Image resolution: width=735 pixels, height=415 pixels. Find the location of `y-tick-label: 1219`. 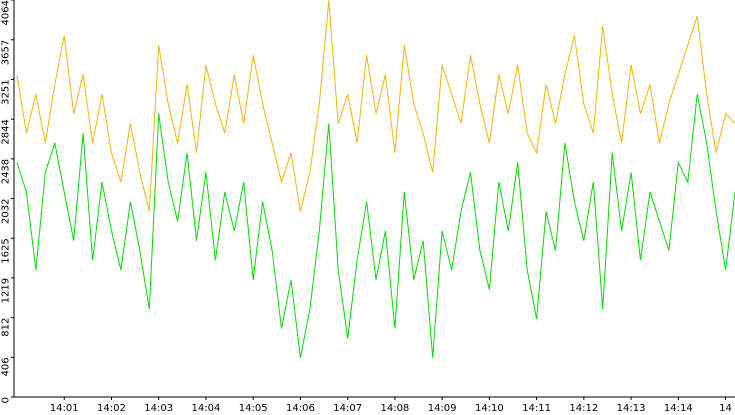

y-tick-label: 1219 is located at coordinates (5, 290).